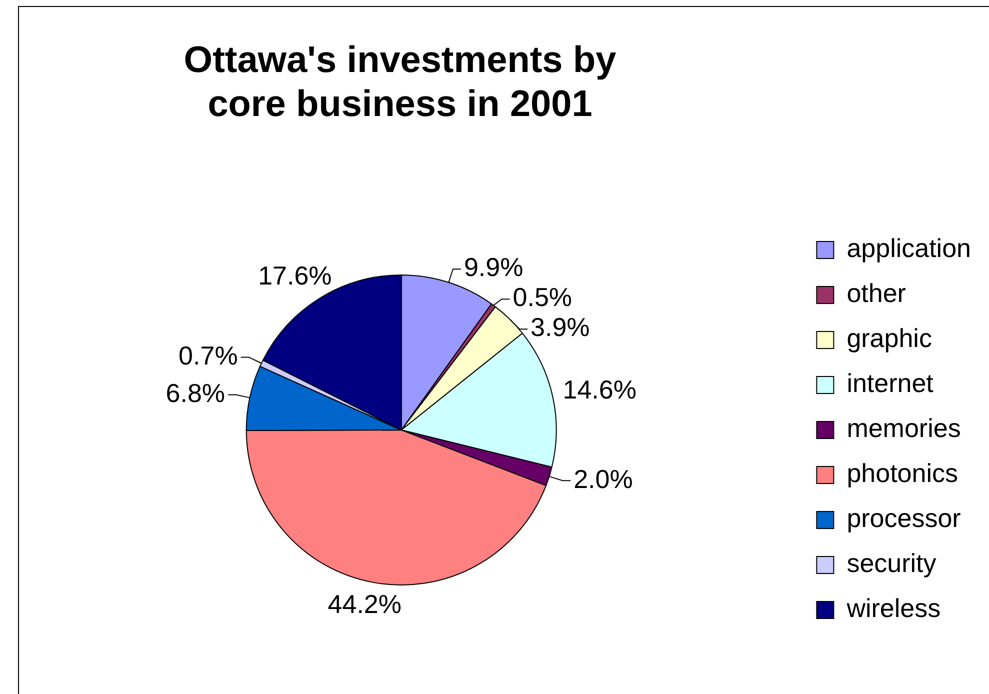 The height and width of the screenshot is (694, 989). What do you see at coordinates (542, 297) in the screenshot?
I see `data-label: 0.5%` at bounding box center [542, 297].